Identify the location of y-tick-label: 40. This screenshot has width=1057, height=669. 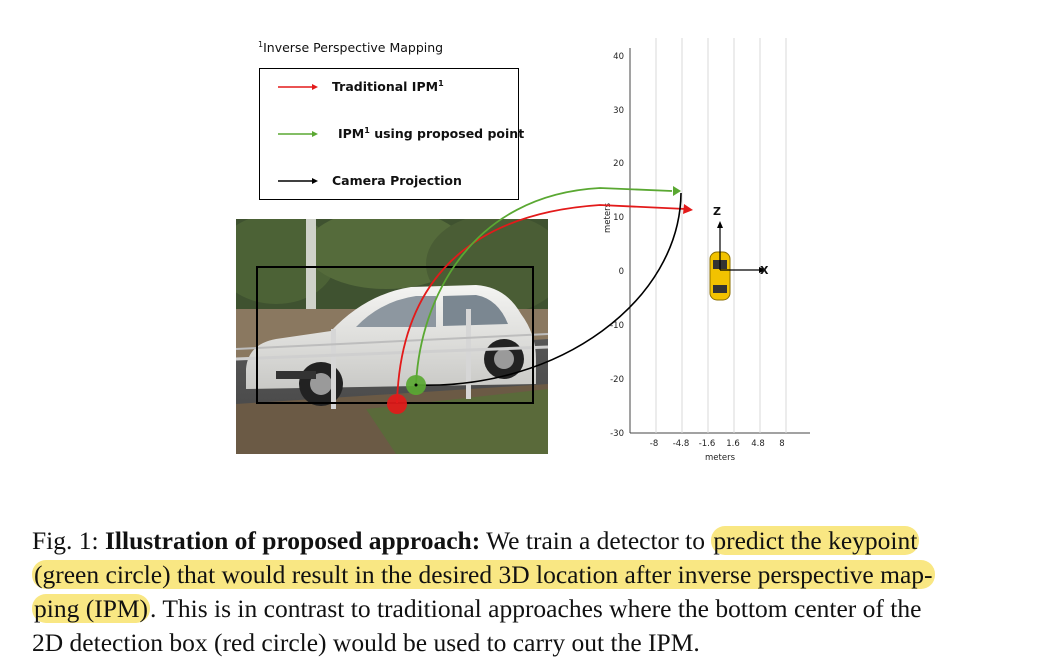
(618, 57).